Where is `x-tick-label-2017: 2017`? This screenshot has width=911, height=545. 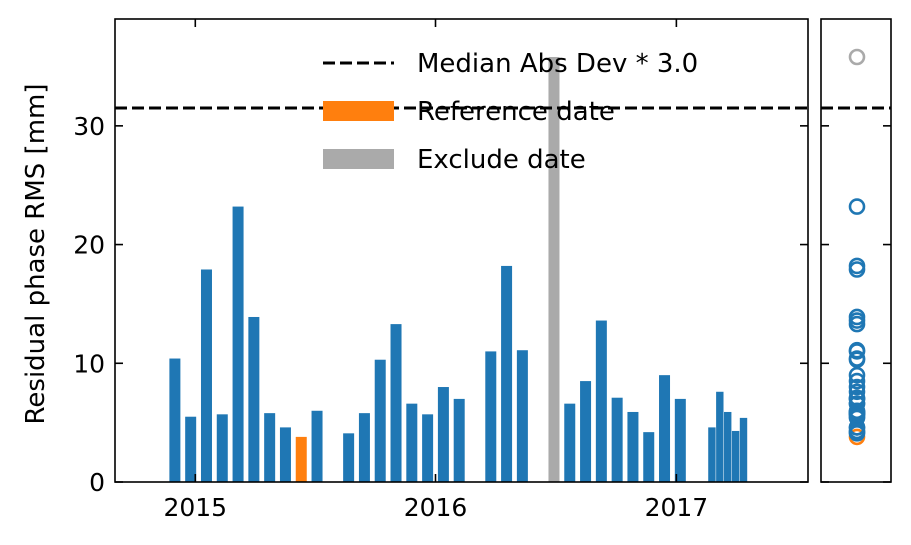 x-tick-label-2017: 2017 is located at coordinates (677, 507).